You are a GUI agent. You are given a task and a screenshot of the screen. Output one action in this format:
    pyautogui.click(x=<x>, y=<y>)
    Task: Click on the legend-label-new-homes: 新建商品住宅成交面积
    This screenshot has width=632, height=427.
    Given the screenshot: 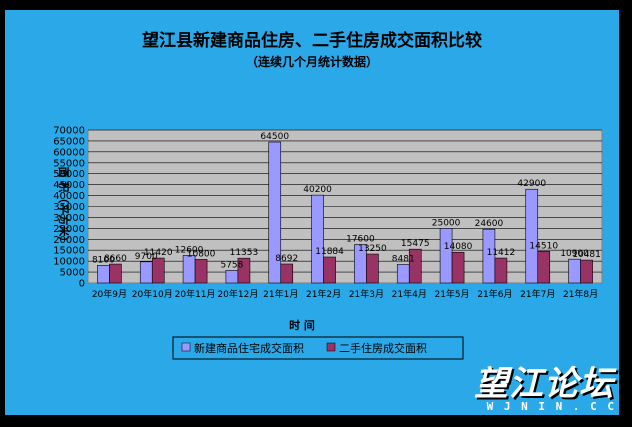 What is the action you would take?
    pyautogui.click(x=249, y=348)
    